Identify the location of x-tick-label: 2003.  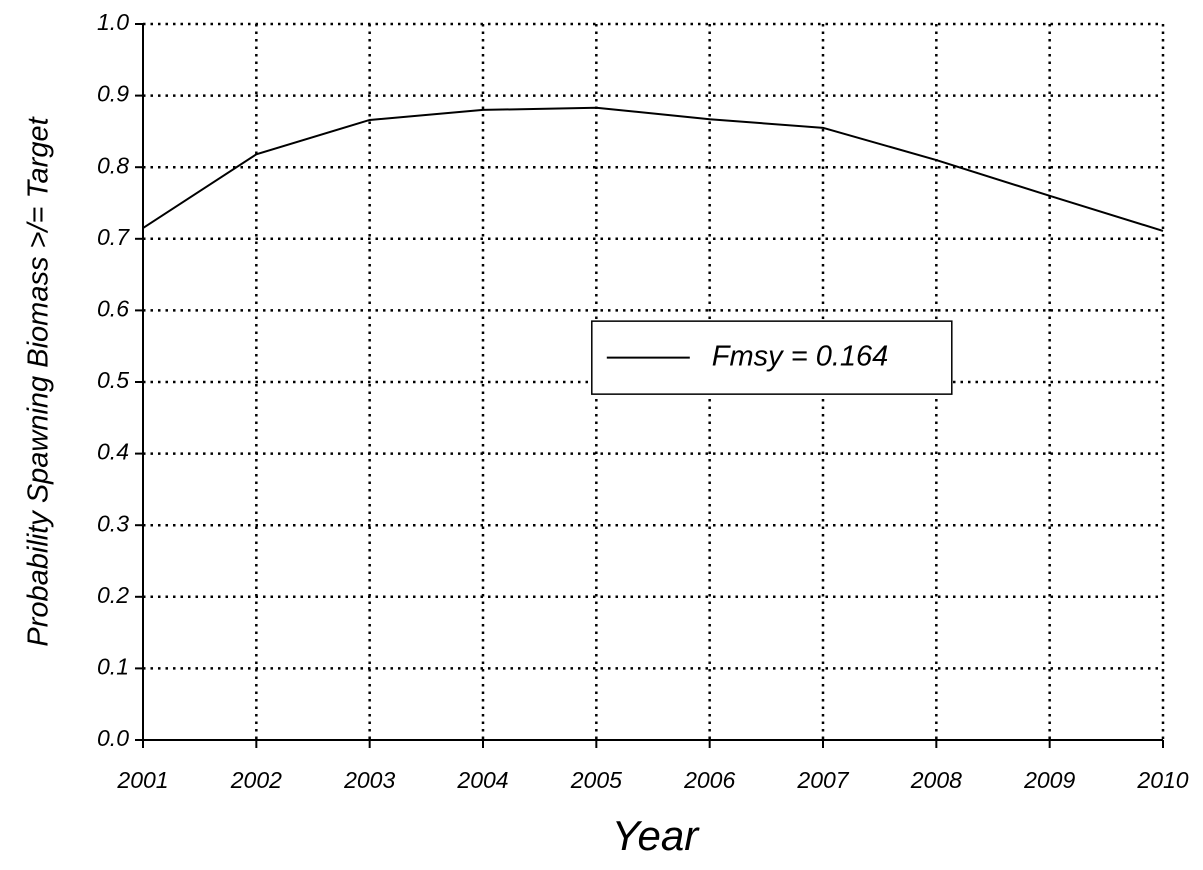
(369, 780).